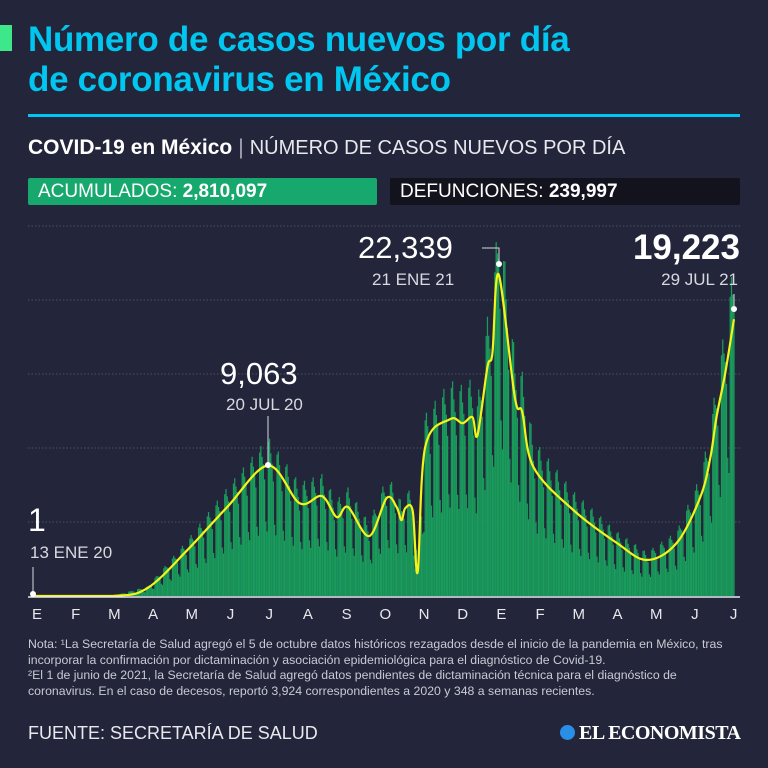  I want to click on x-tick-label: M, so click(192, 614).